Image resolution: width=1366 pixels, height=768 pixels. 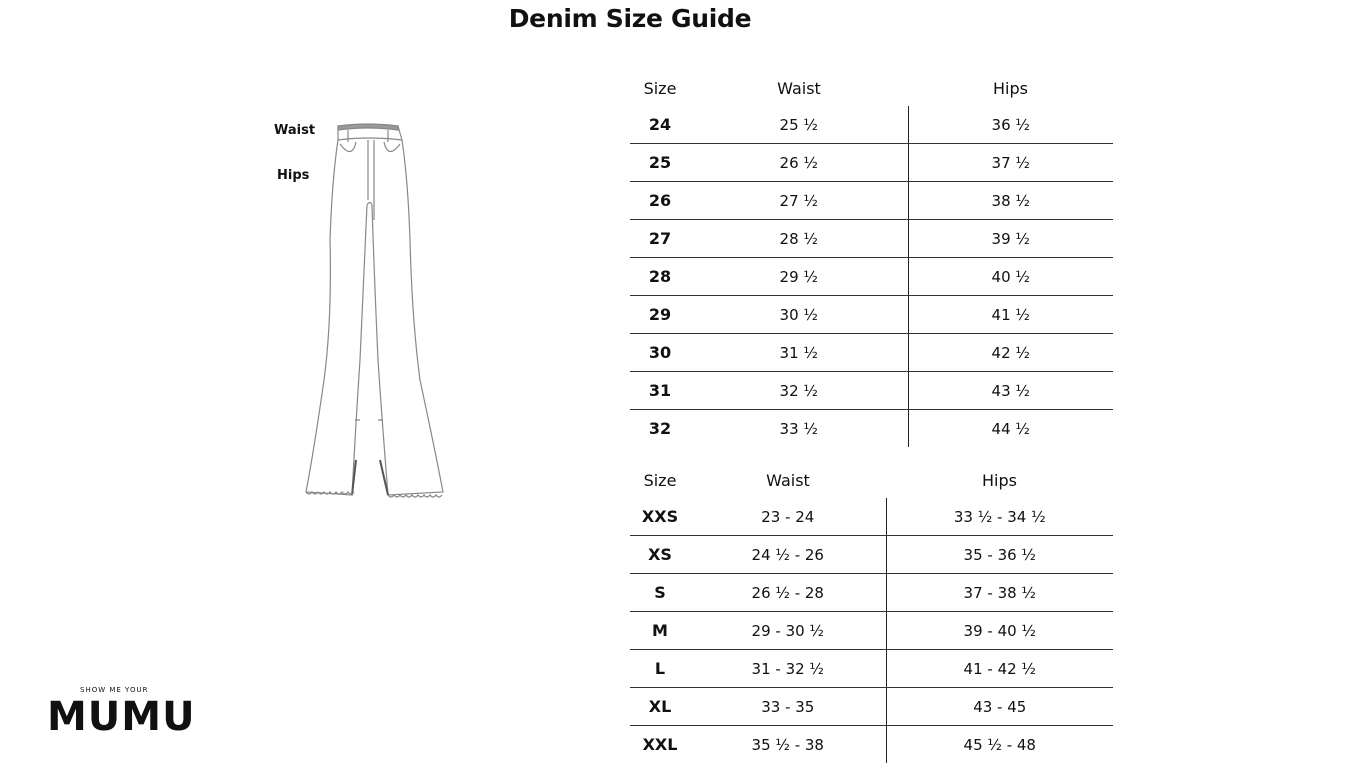 I want to click on cell-size: M, so click(x=660, y=630).